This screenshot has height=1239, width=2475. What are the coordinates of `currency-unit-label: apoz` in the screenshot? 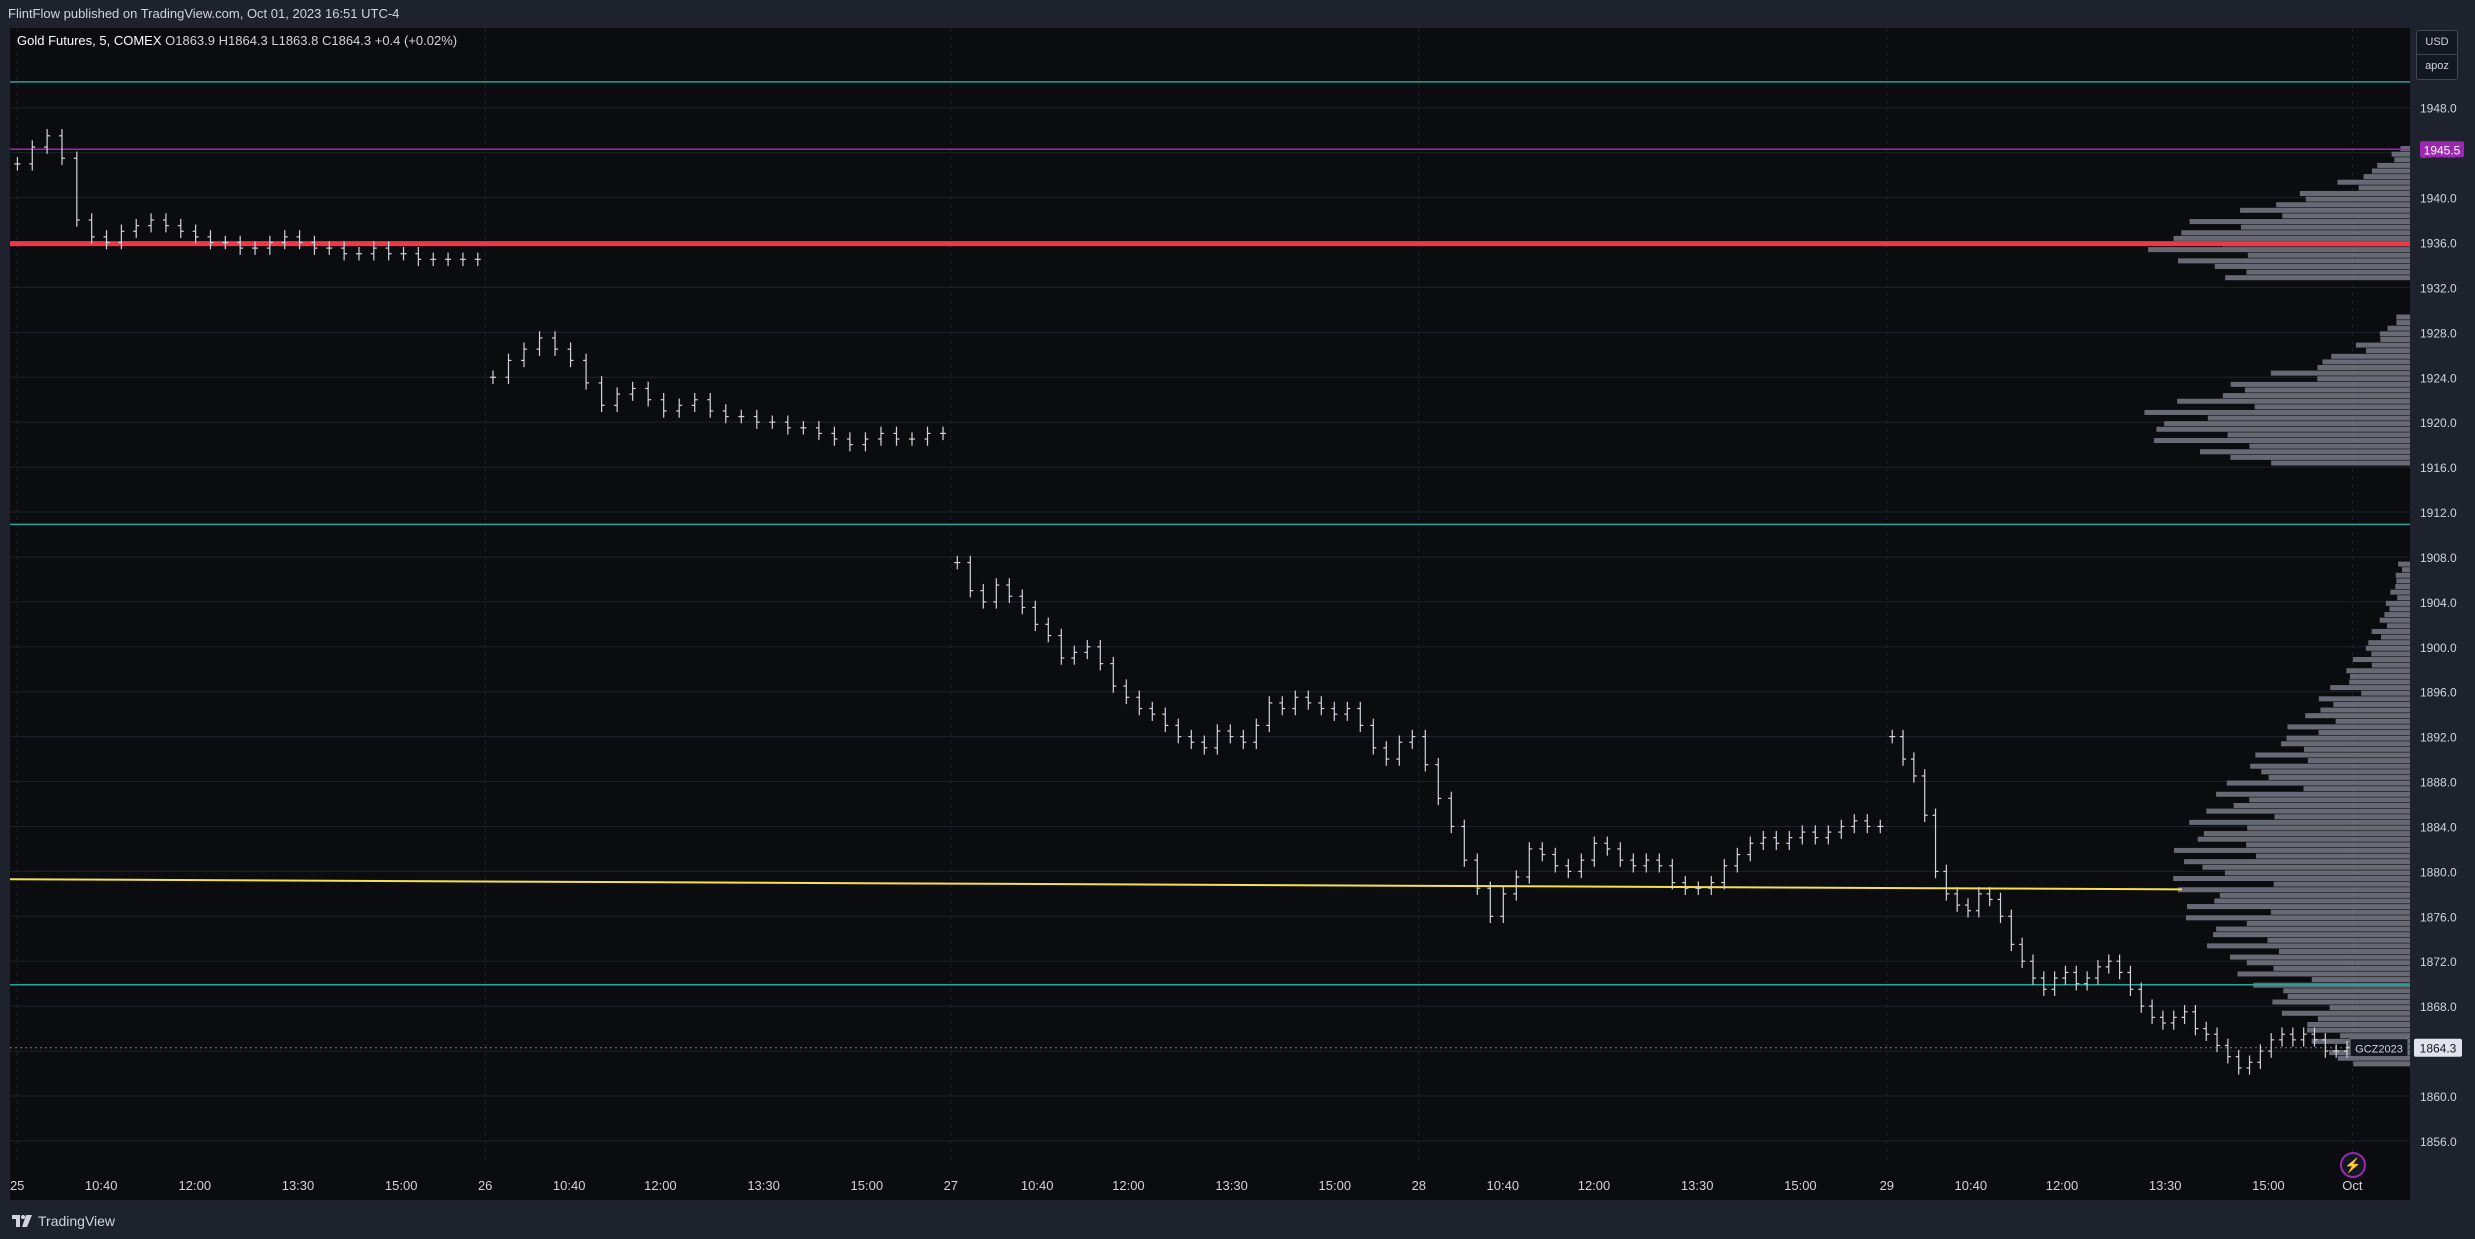 It's located at (2437, 66).